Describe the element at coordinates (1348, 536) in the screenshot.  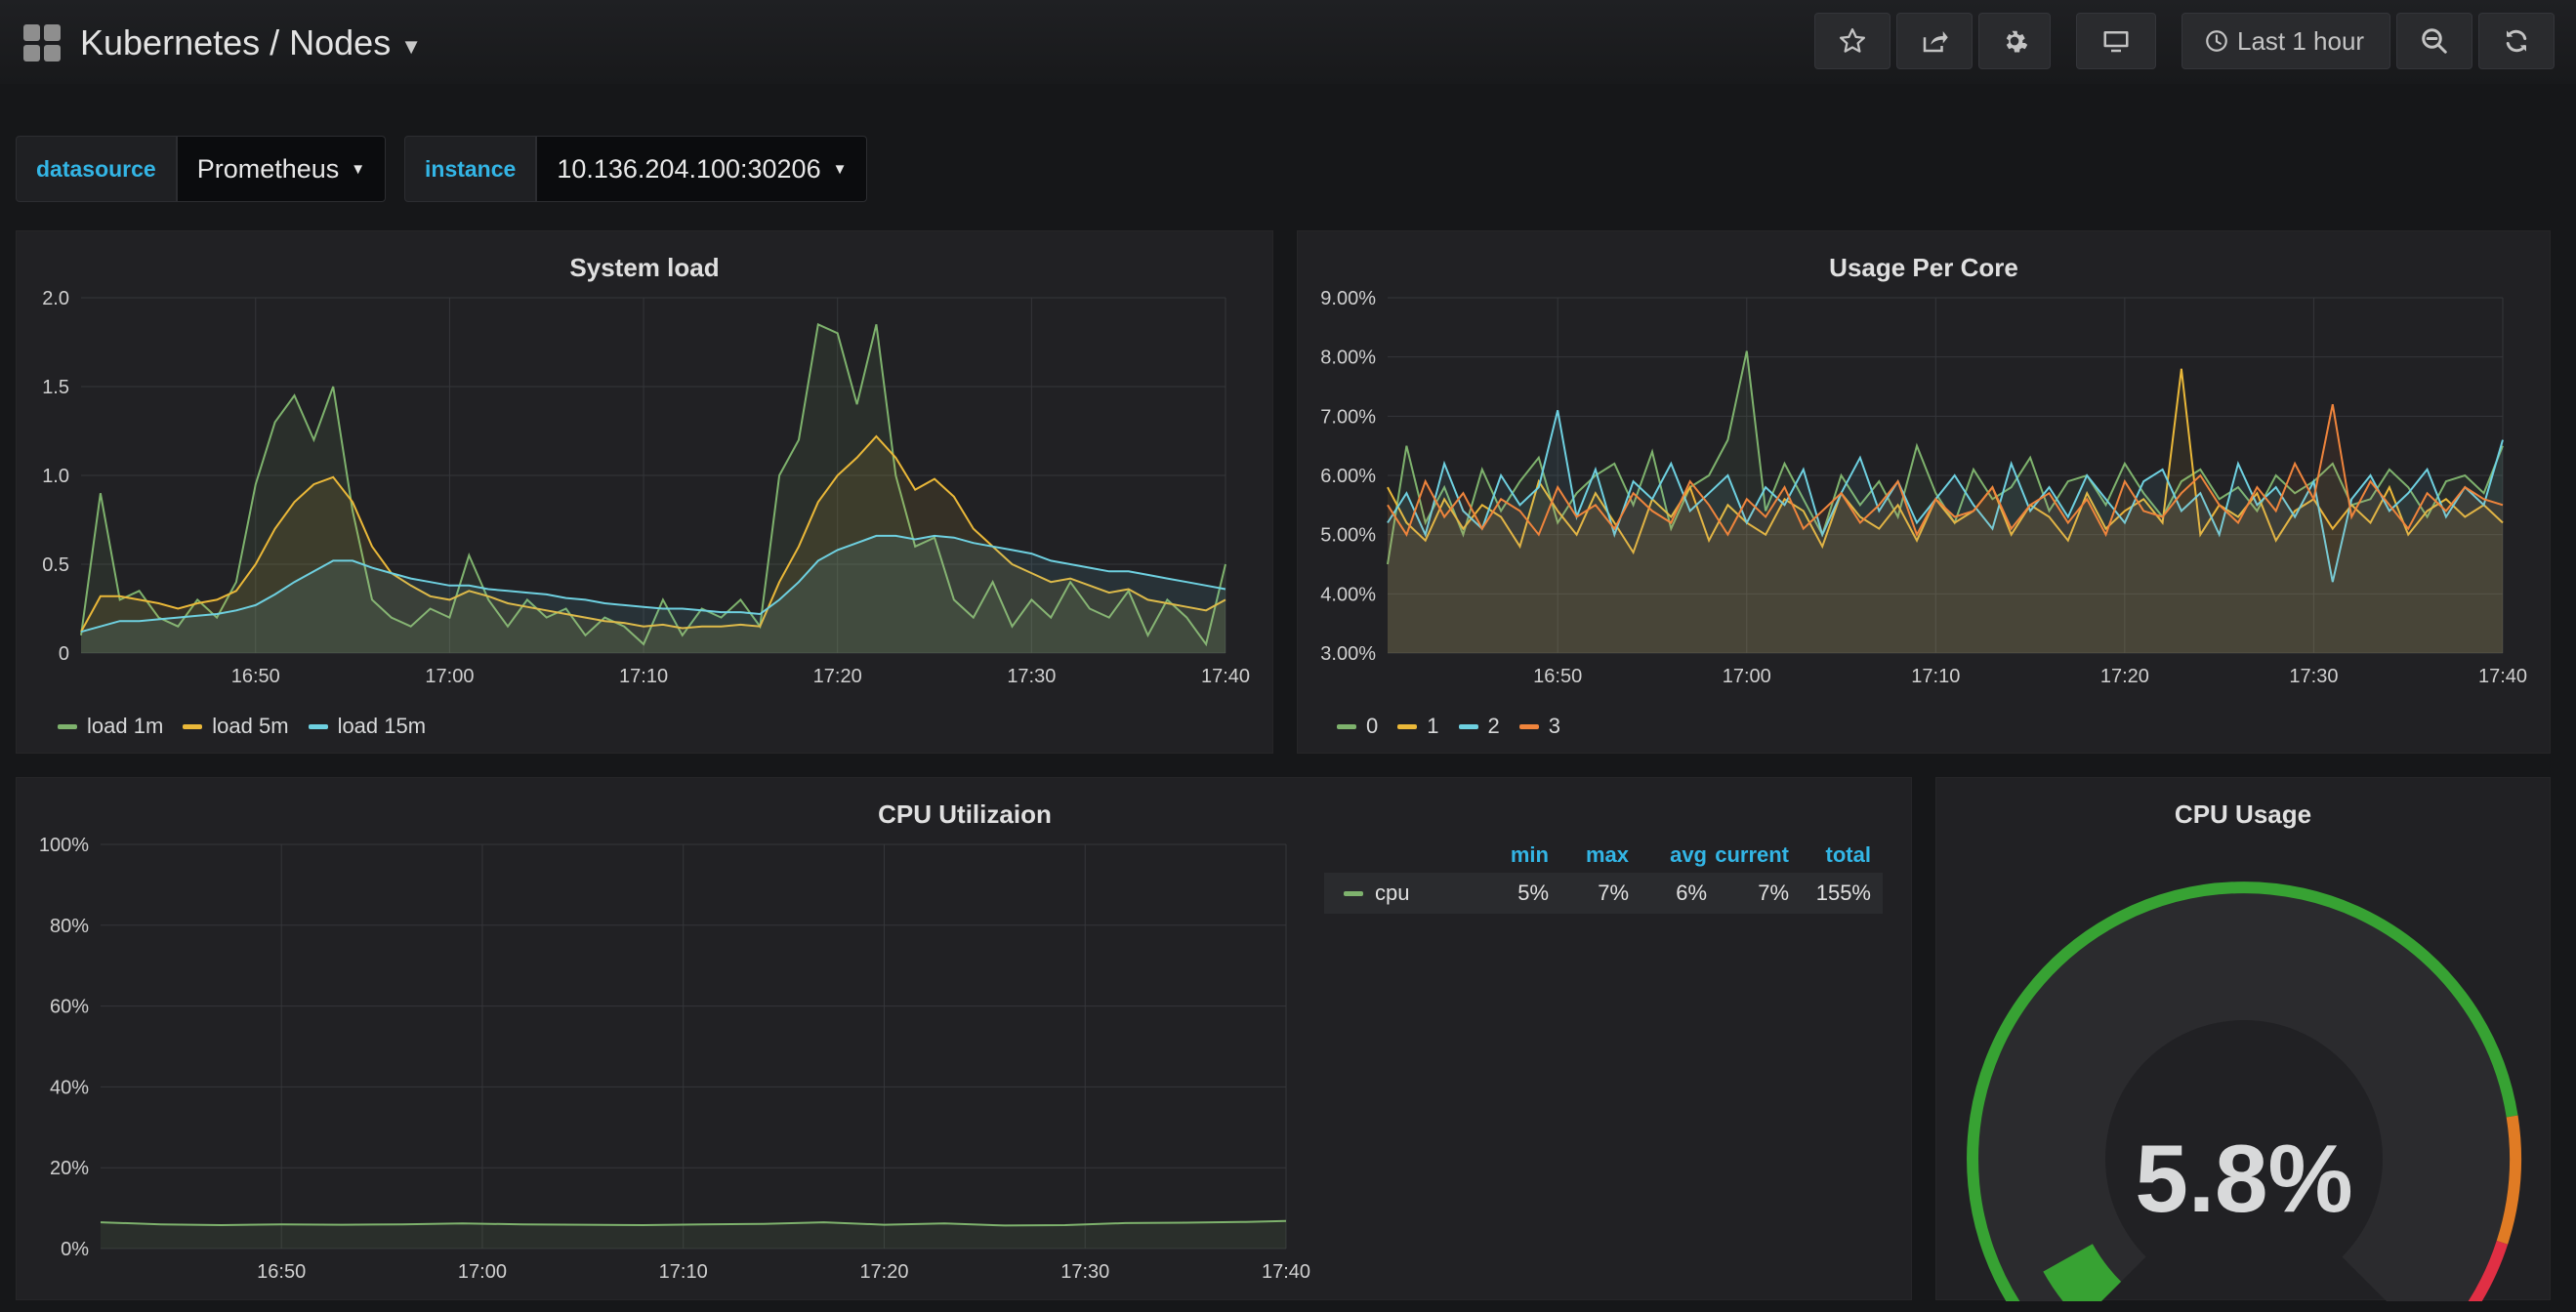
I see `y-tick-label: 5.00%` at that location.